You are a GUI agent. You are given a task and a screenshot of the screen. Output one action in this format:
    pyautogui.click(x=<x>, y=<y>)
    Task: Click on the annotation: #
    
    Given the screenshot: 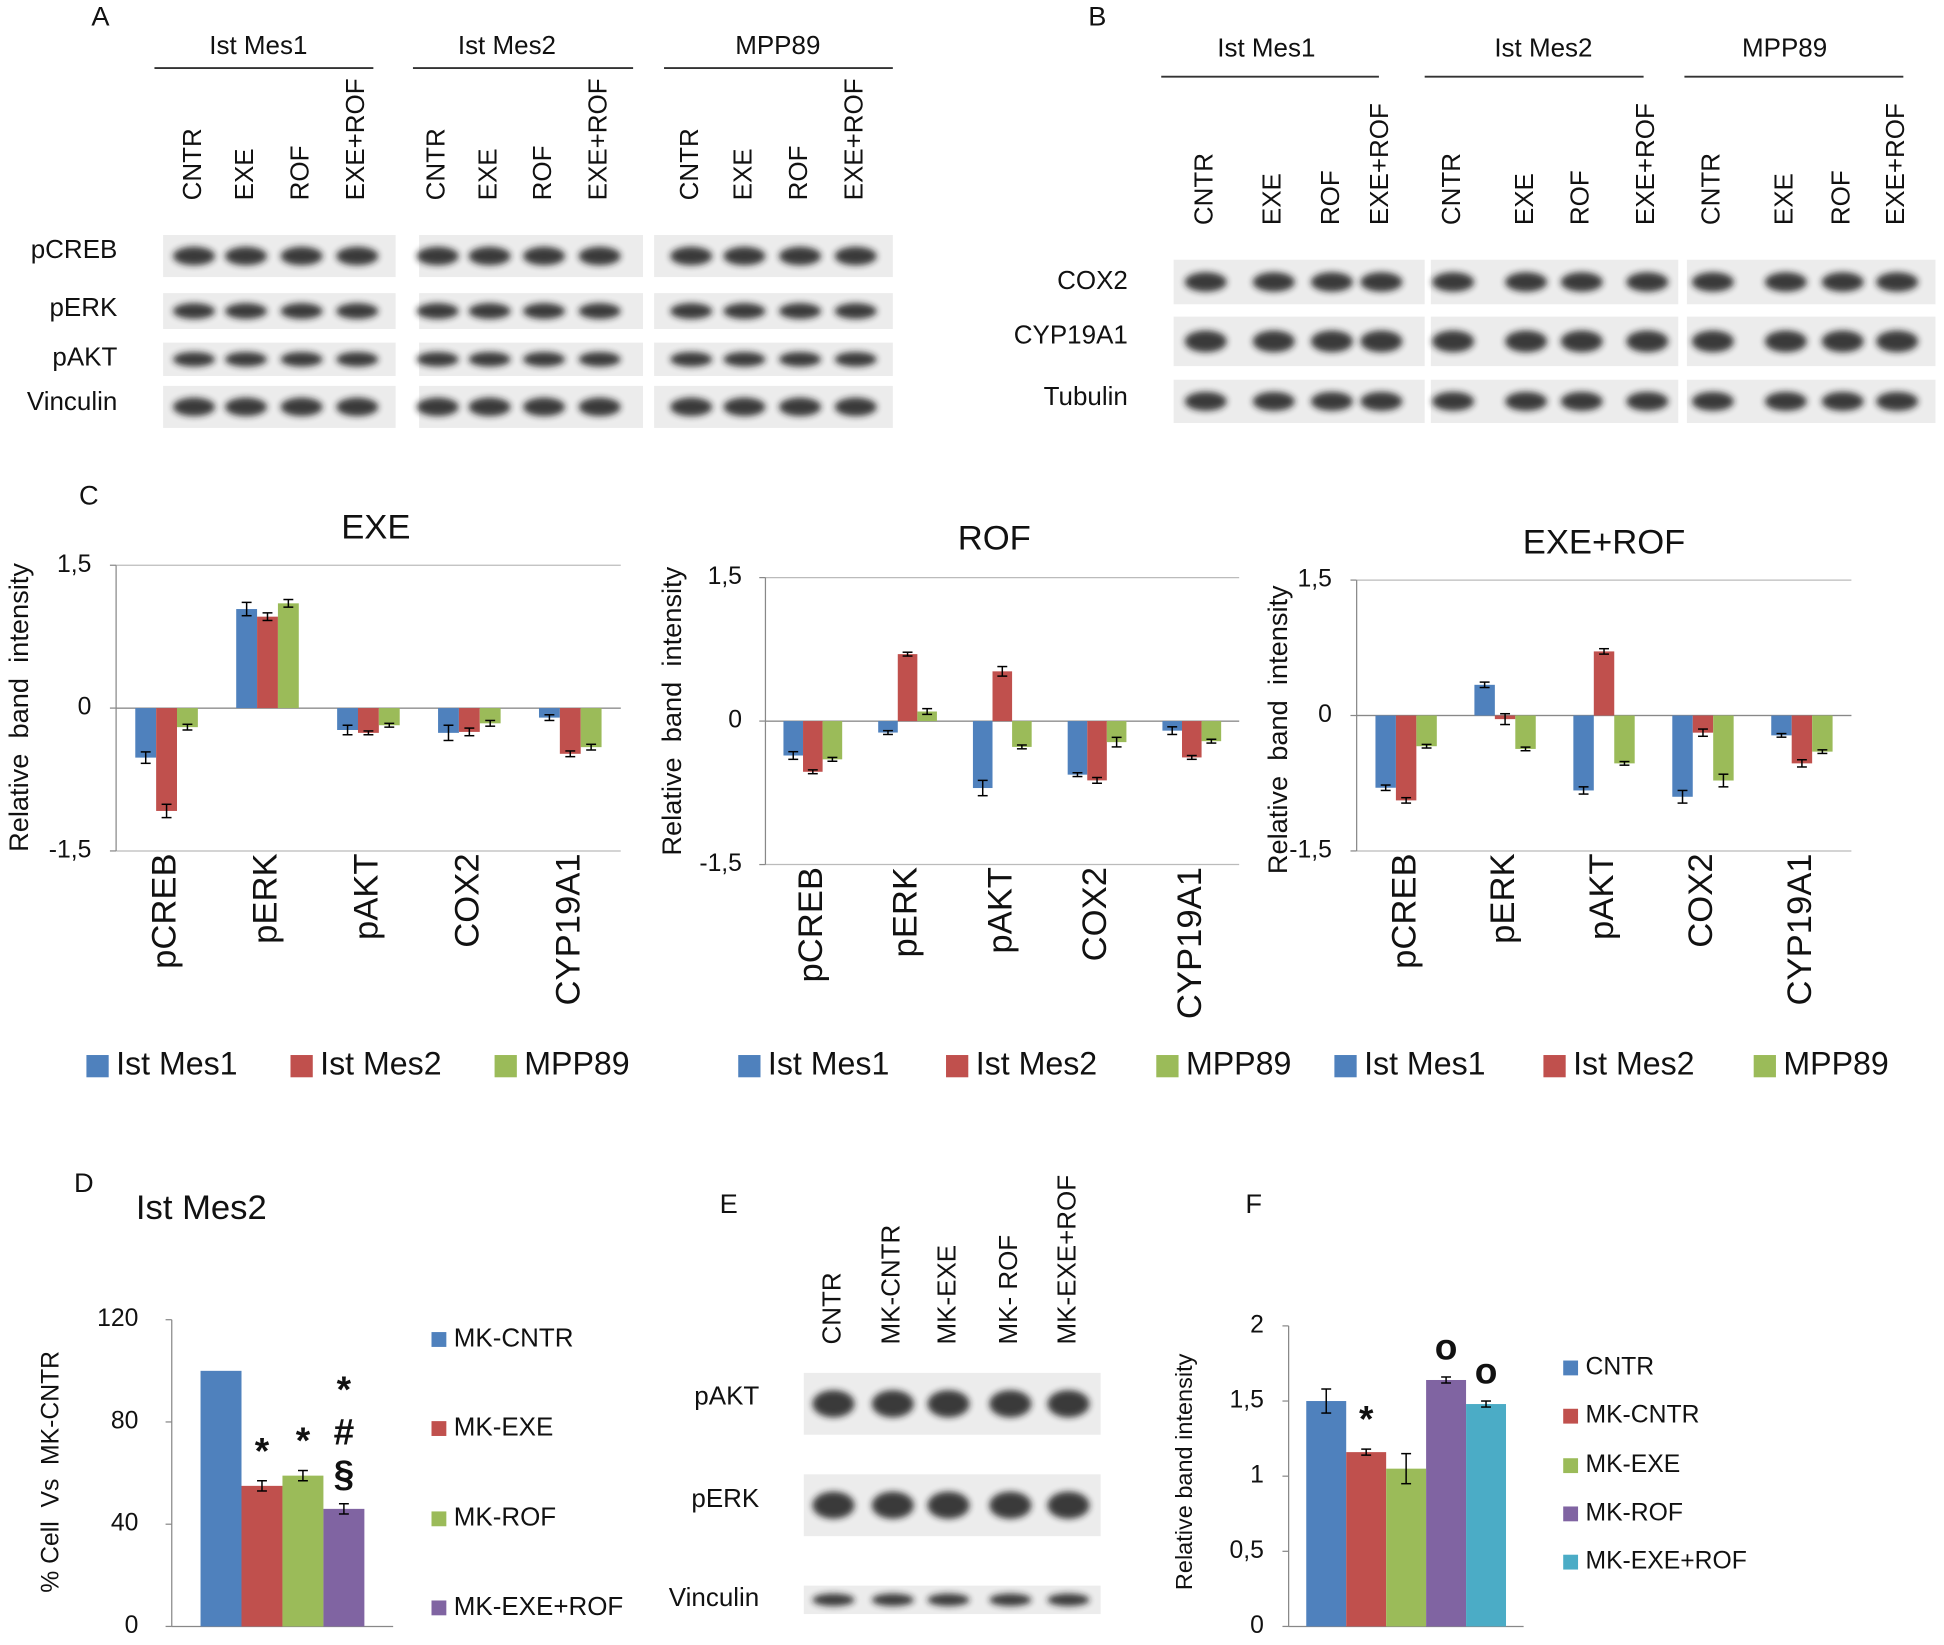 What is the action you would take?
    pyautogui.click(x=344, y=1431)
    